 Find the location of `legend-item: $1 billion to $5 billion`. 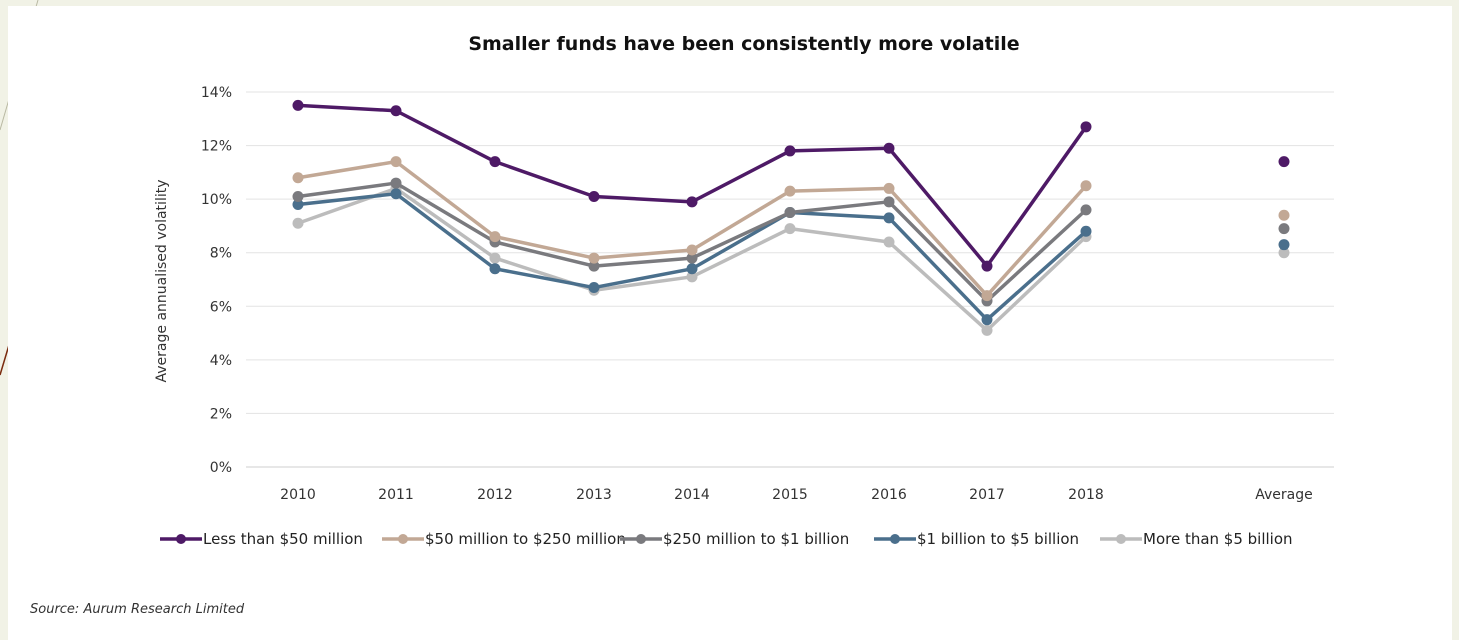

legend-item: $1 billion to $5 billion is located at coordinates (976, 539).